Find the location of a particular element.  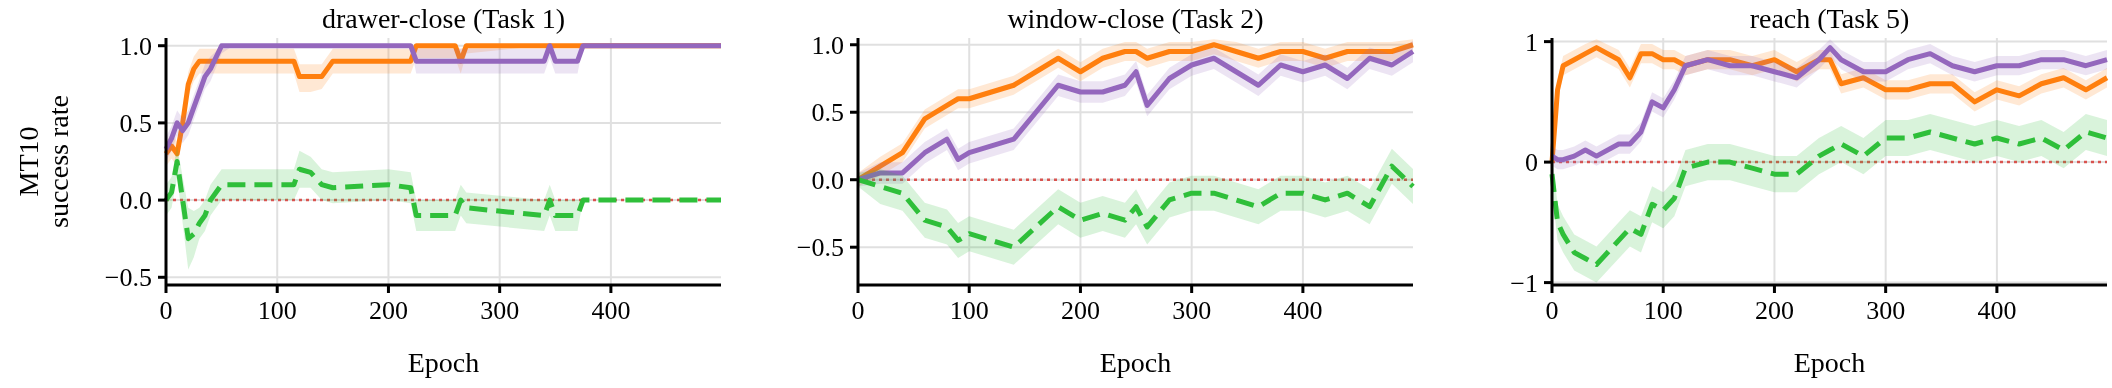

y-tick-label: 1 is located at coordinates (1531, 42).